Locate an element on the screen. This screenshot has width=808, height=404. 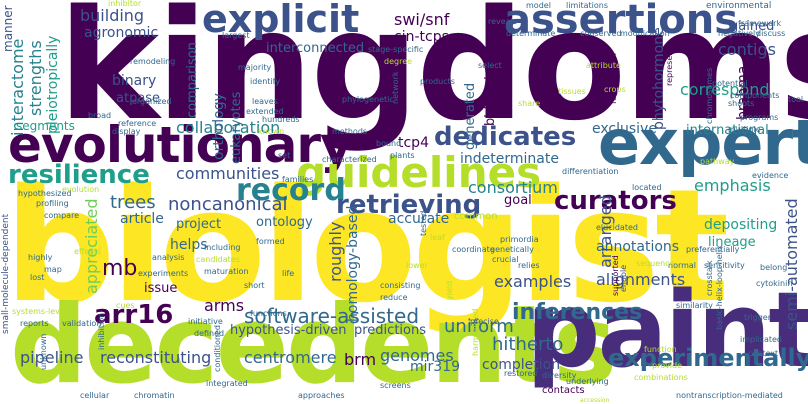
word-bound: bound is located at coordinates (389, 143).